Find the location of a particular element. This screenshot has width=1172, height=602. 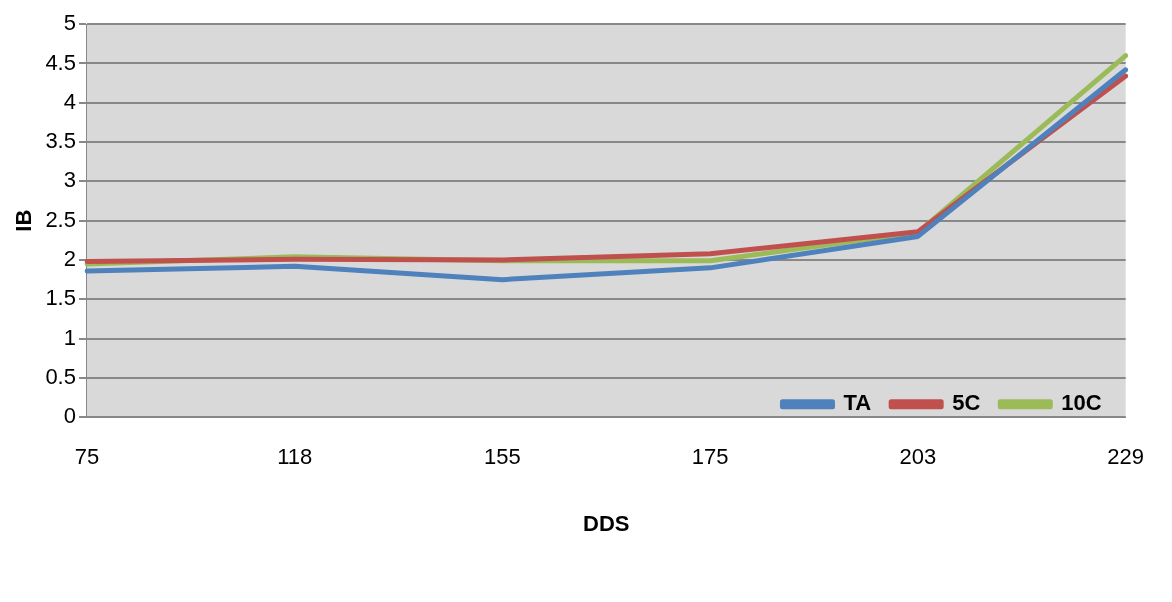

y-tick-label: 4.5 is located at coordinates (60, 62).